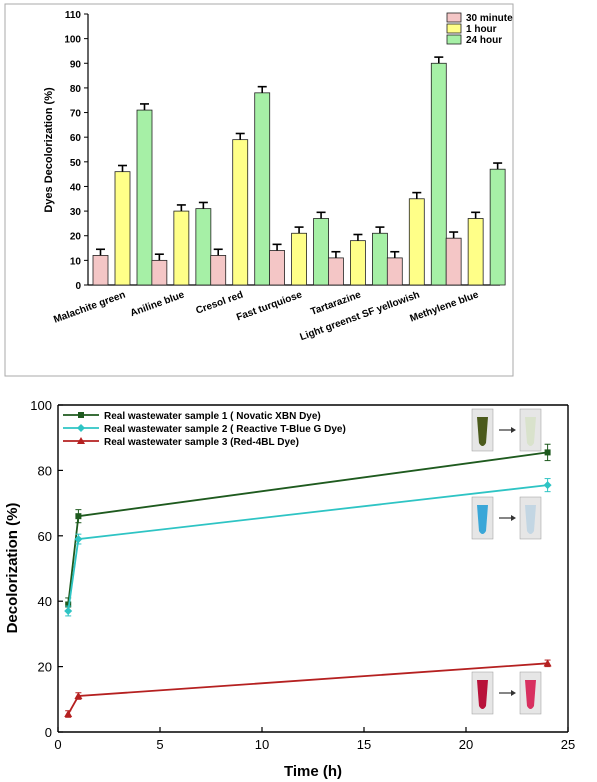  What do you see at coordinates (46, 569) in the screenshot?
I see `line-y-ticks: 0 20 40 60 80 100` at bounding box center [46, 569].